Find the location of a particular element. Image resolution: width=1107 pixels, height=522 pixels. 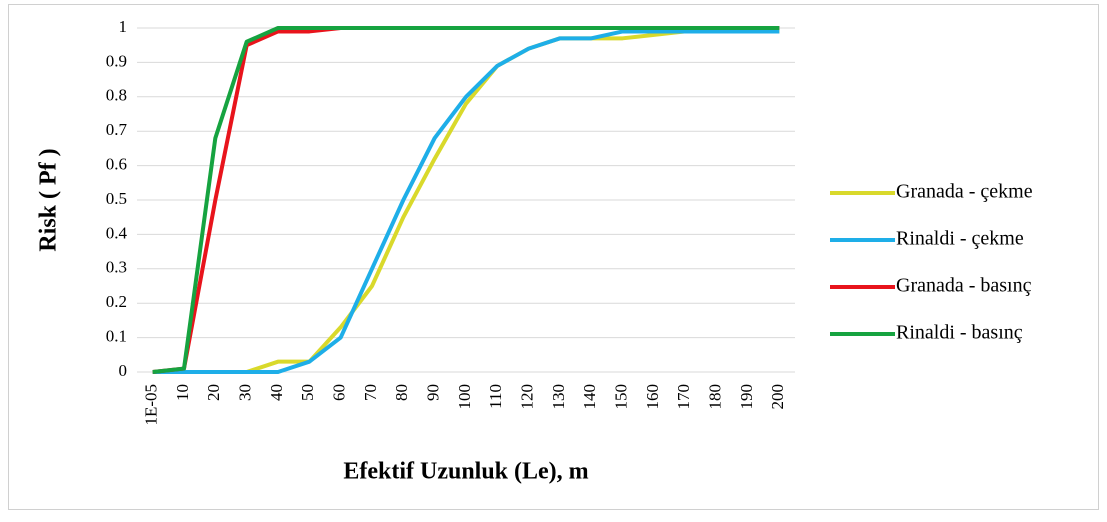

y-tick-label: 0.4 is located at coordinates (117, 232).